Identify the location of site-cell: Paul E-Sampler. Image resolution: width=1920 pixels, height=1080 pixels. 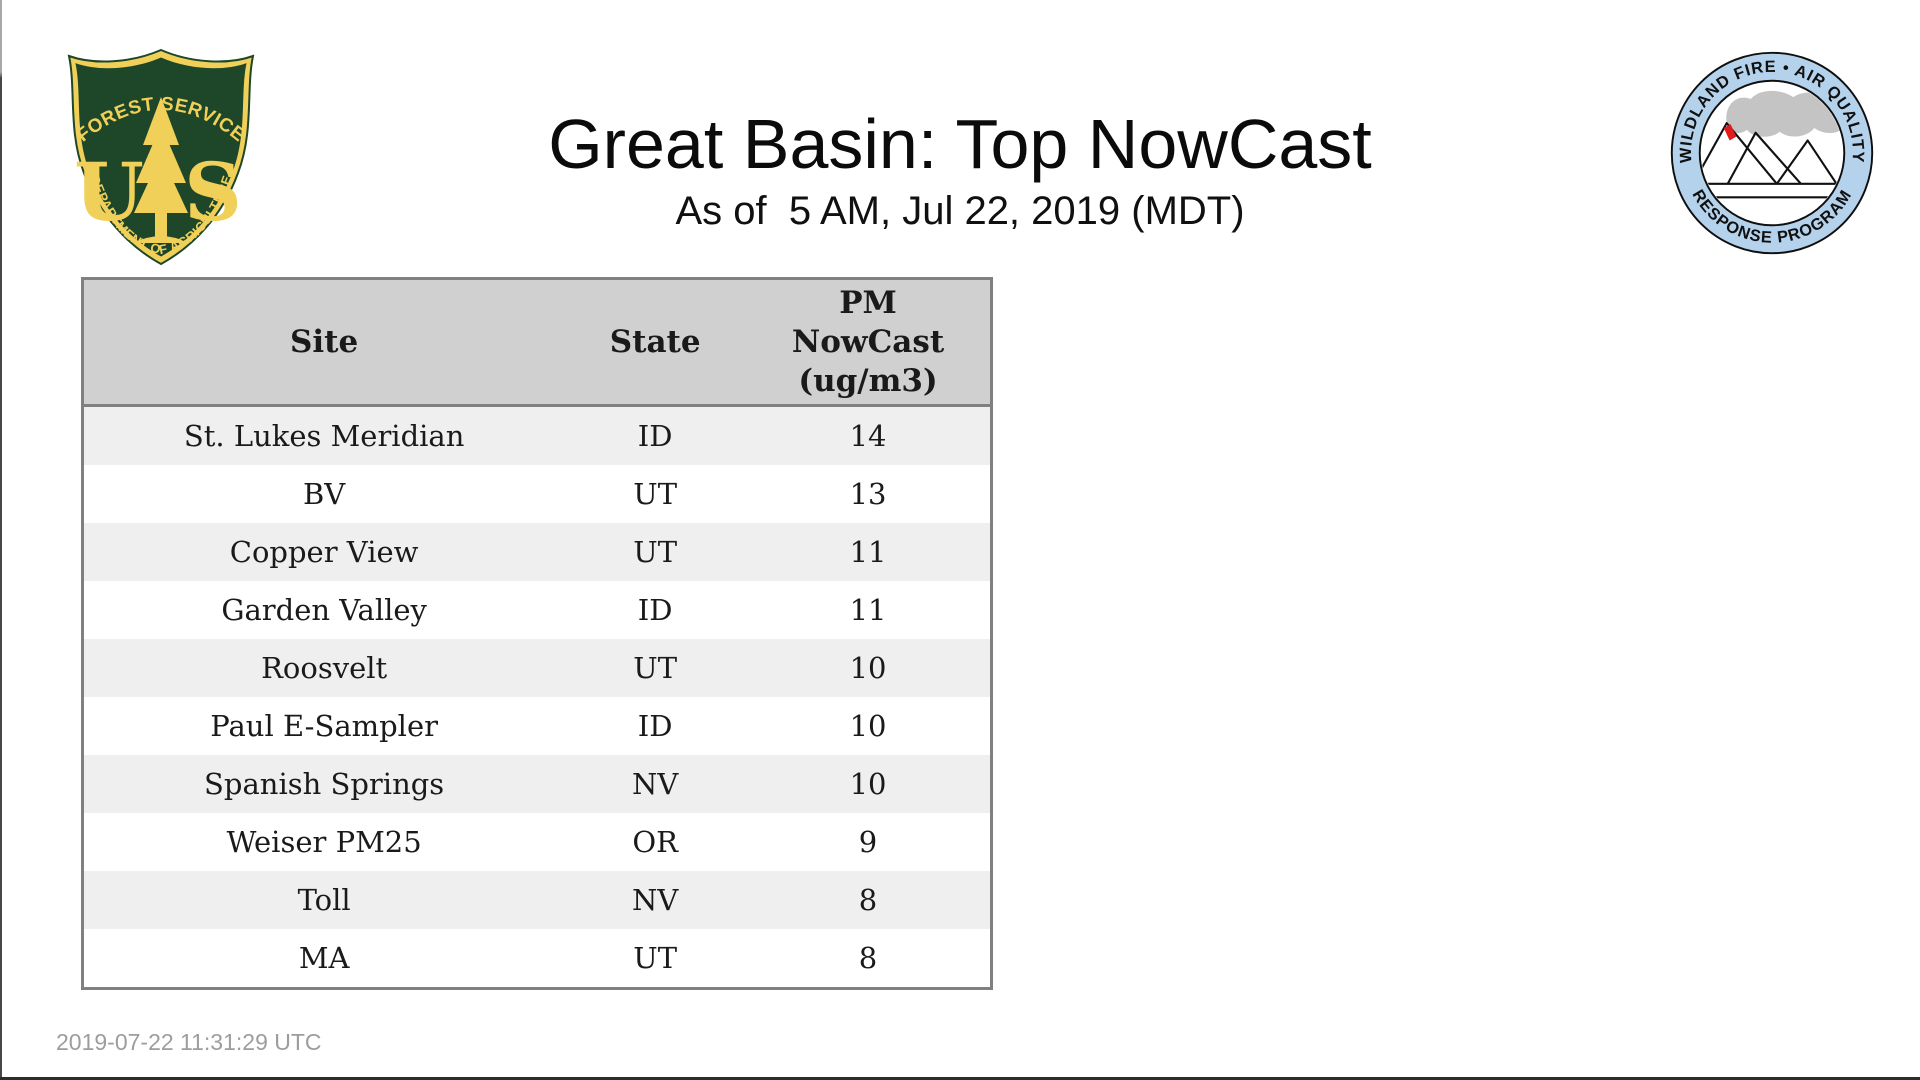
(324, 726).